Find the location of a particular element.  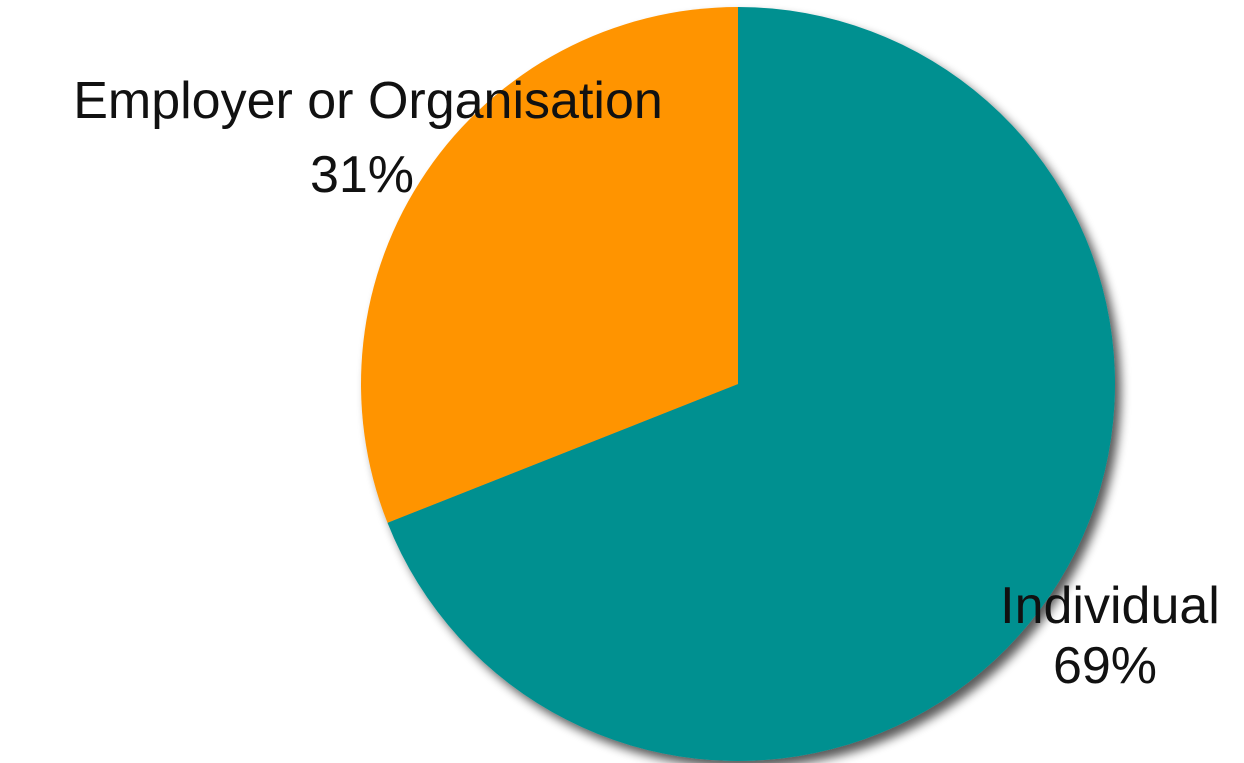

slice-label-employer-percent: 31% is located at coordinates (362, 175).